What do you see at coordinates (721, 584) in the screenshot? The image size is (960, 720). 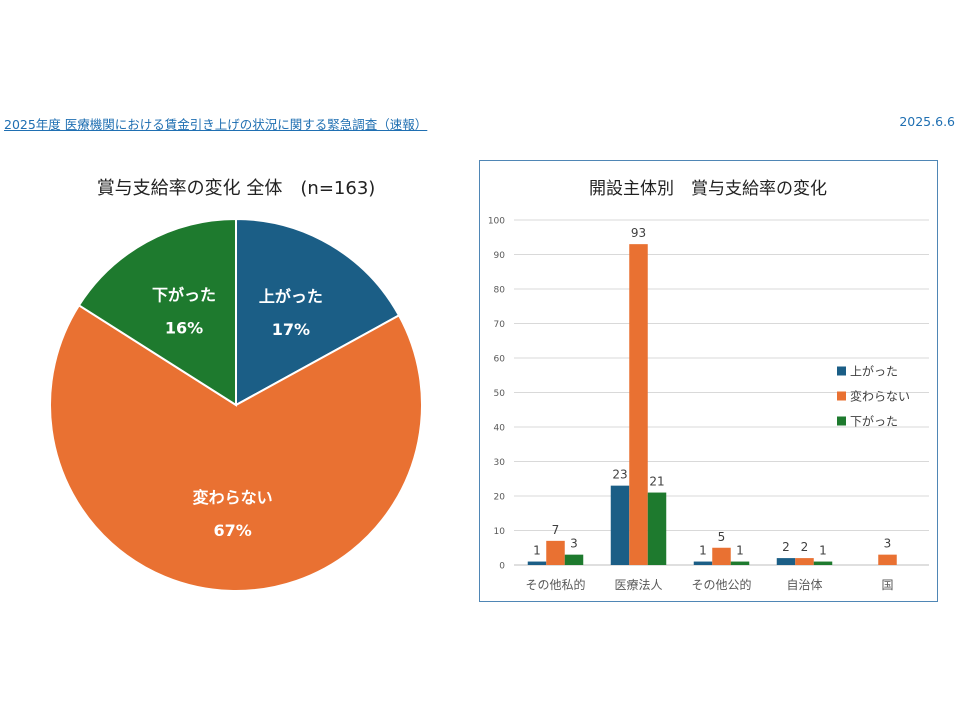 I see `x-category-label: その他公的` at bounding box center [721, 584].